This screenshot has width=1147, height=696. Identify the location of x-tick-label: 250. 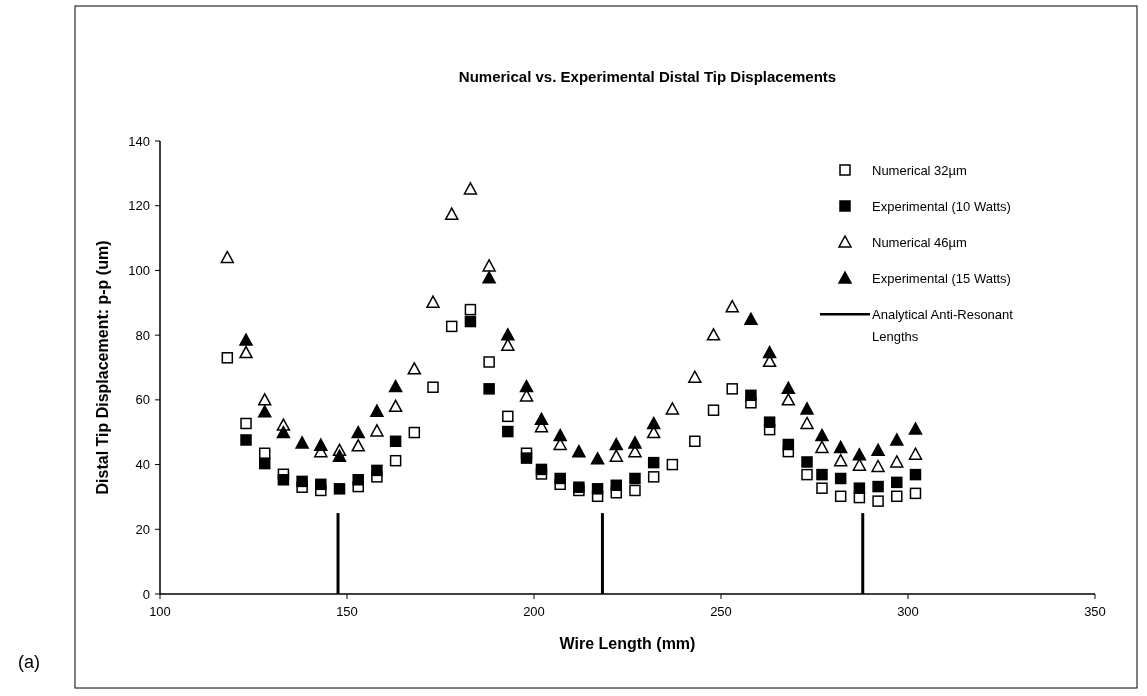
(721, 611).